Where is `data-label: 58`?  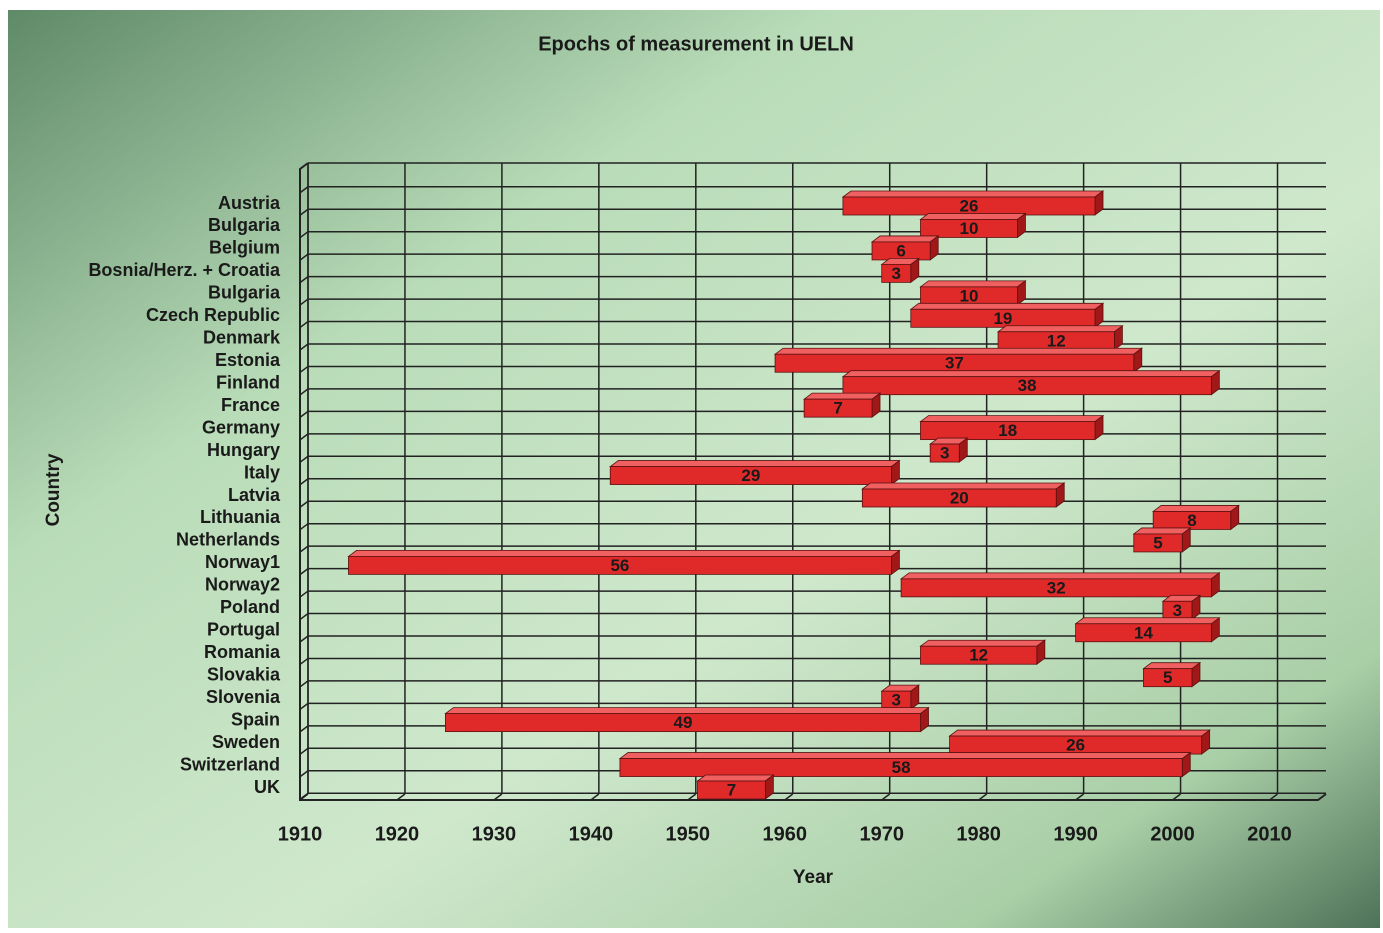
data-label: 58 is located at coordinates (901, 767).